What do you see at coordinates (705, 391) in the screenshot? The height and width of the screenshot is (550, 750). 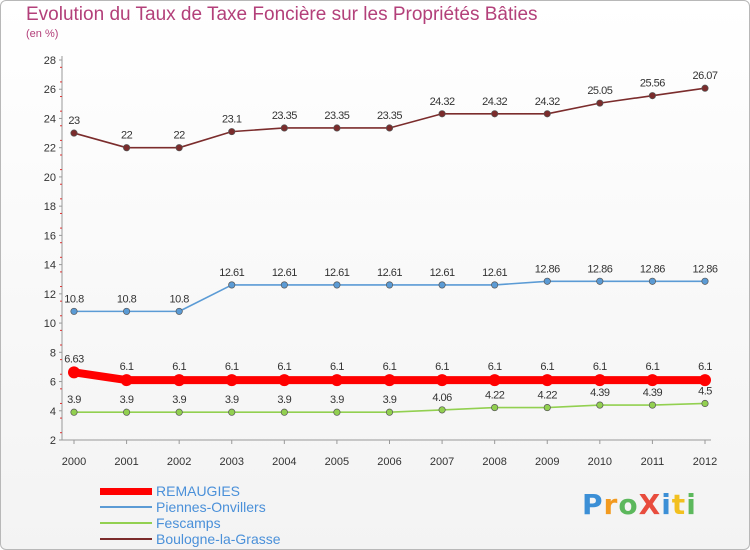 I see `data-label-fescamps: 4.5` at bounding box center [705, 391].